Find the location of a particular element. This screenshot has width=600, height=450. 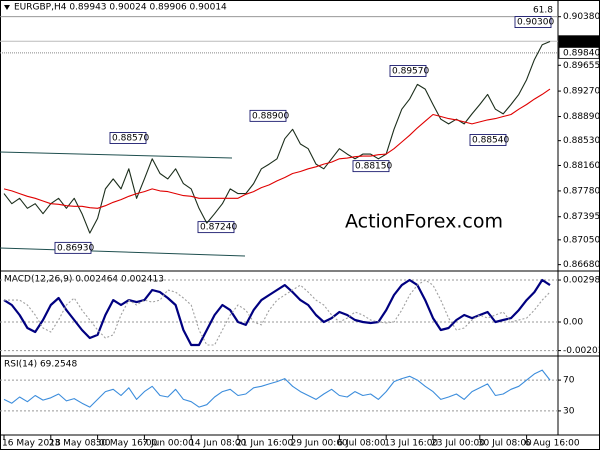

x-tick-label: 23 Jul 00:00 is located at coordinates (458, 444).